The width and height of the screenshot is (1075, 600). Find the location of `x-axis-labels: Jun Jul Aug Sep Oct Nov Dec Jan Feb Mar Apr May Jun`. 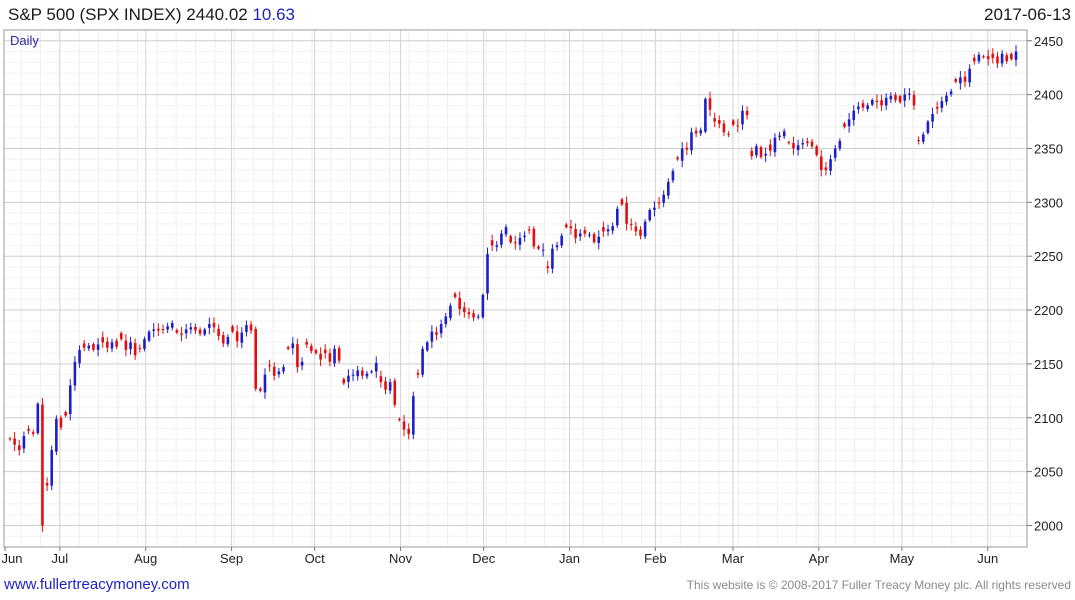

x-axis-labels: Jun Jul Aug Sep Oct Nov Dec Jan Feb Mar Apr May Jun is located at coordinates (500, 556).